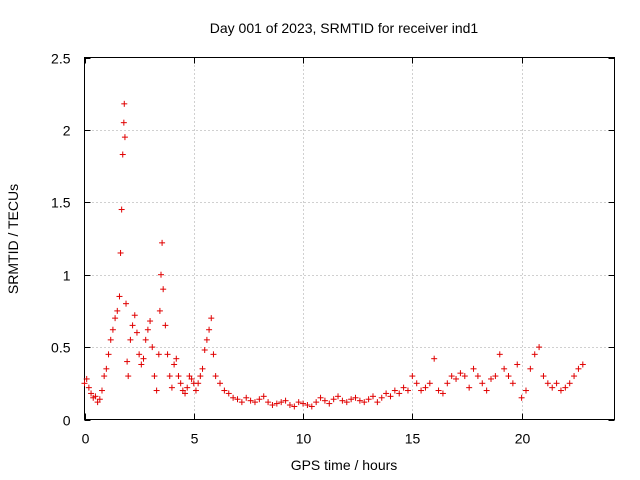  Describe the element at coordinates (523, 439) in the screenshot. I see `x-tick-label: 20` at that location.